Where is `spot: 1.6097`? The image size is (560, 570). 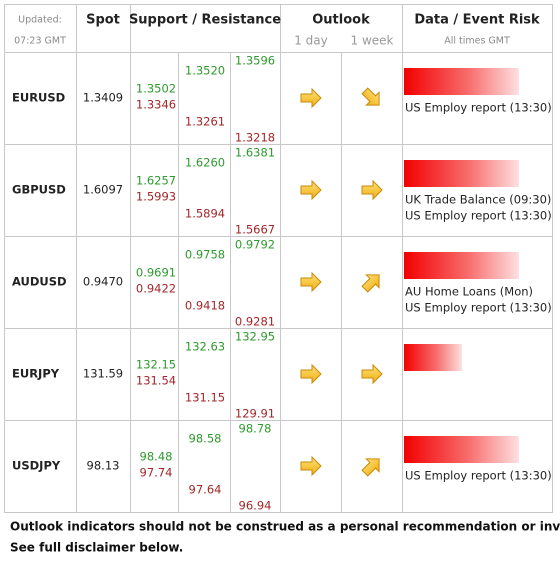 spot: 1.6097 is located at coordinates (103, 190).